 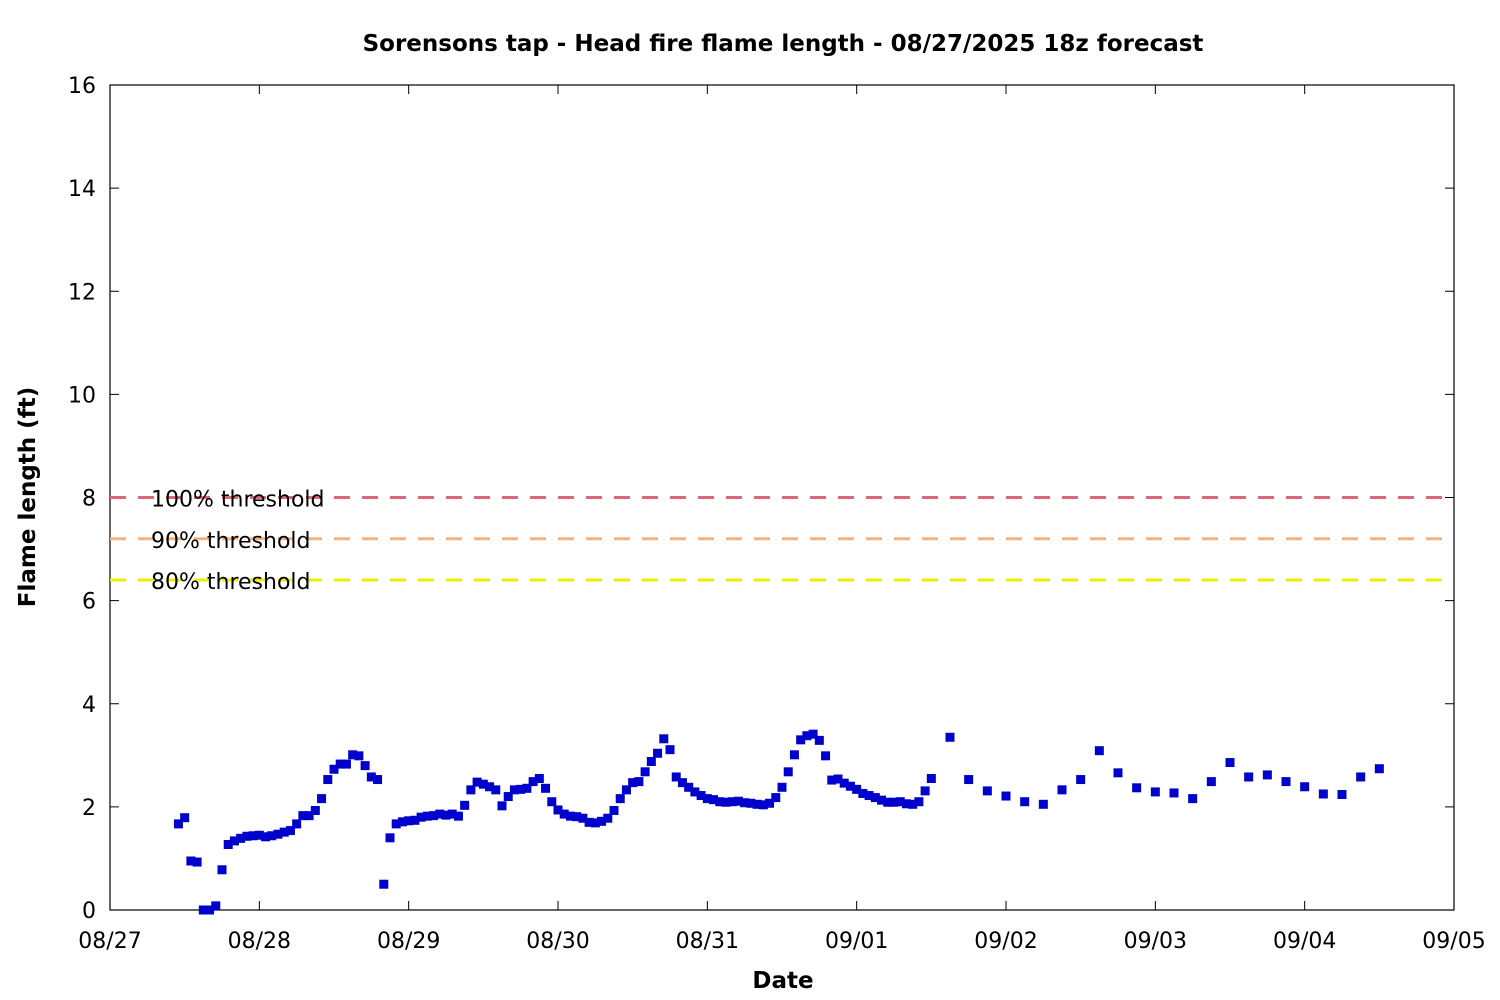 I want to click on y-tick-label: 2, so click(x=89, y=808).